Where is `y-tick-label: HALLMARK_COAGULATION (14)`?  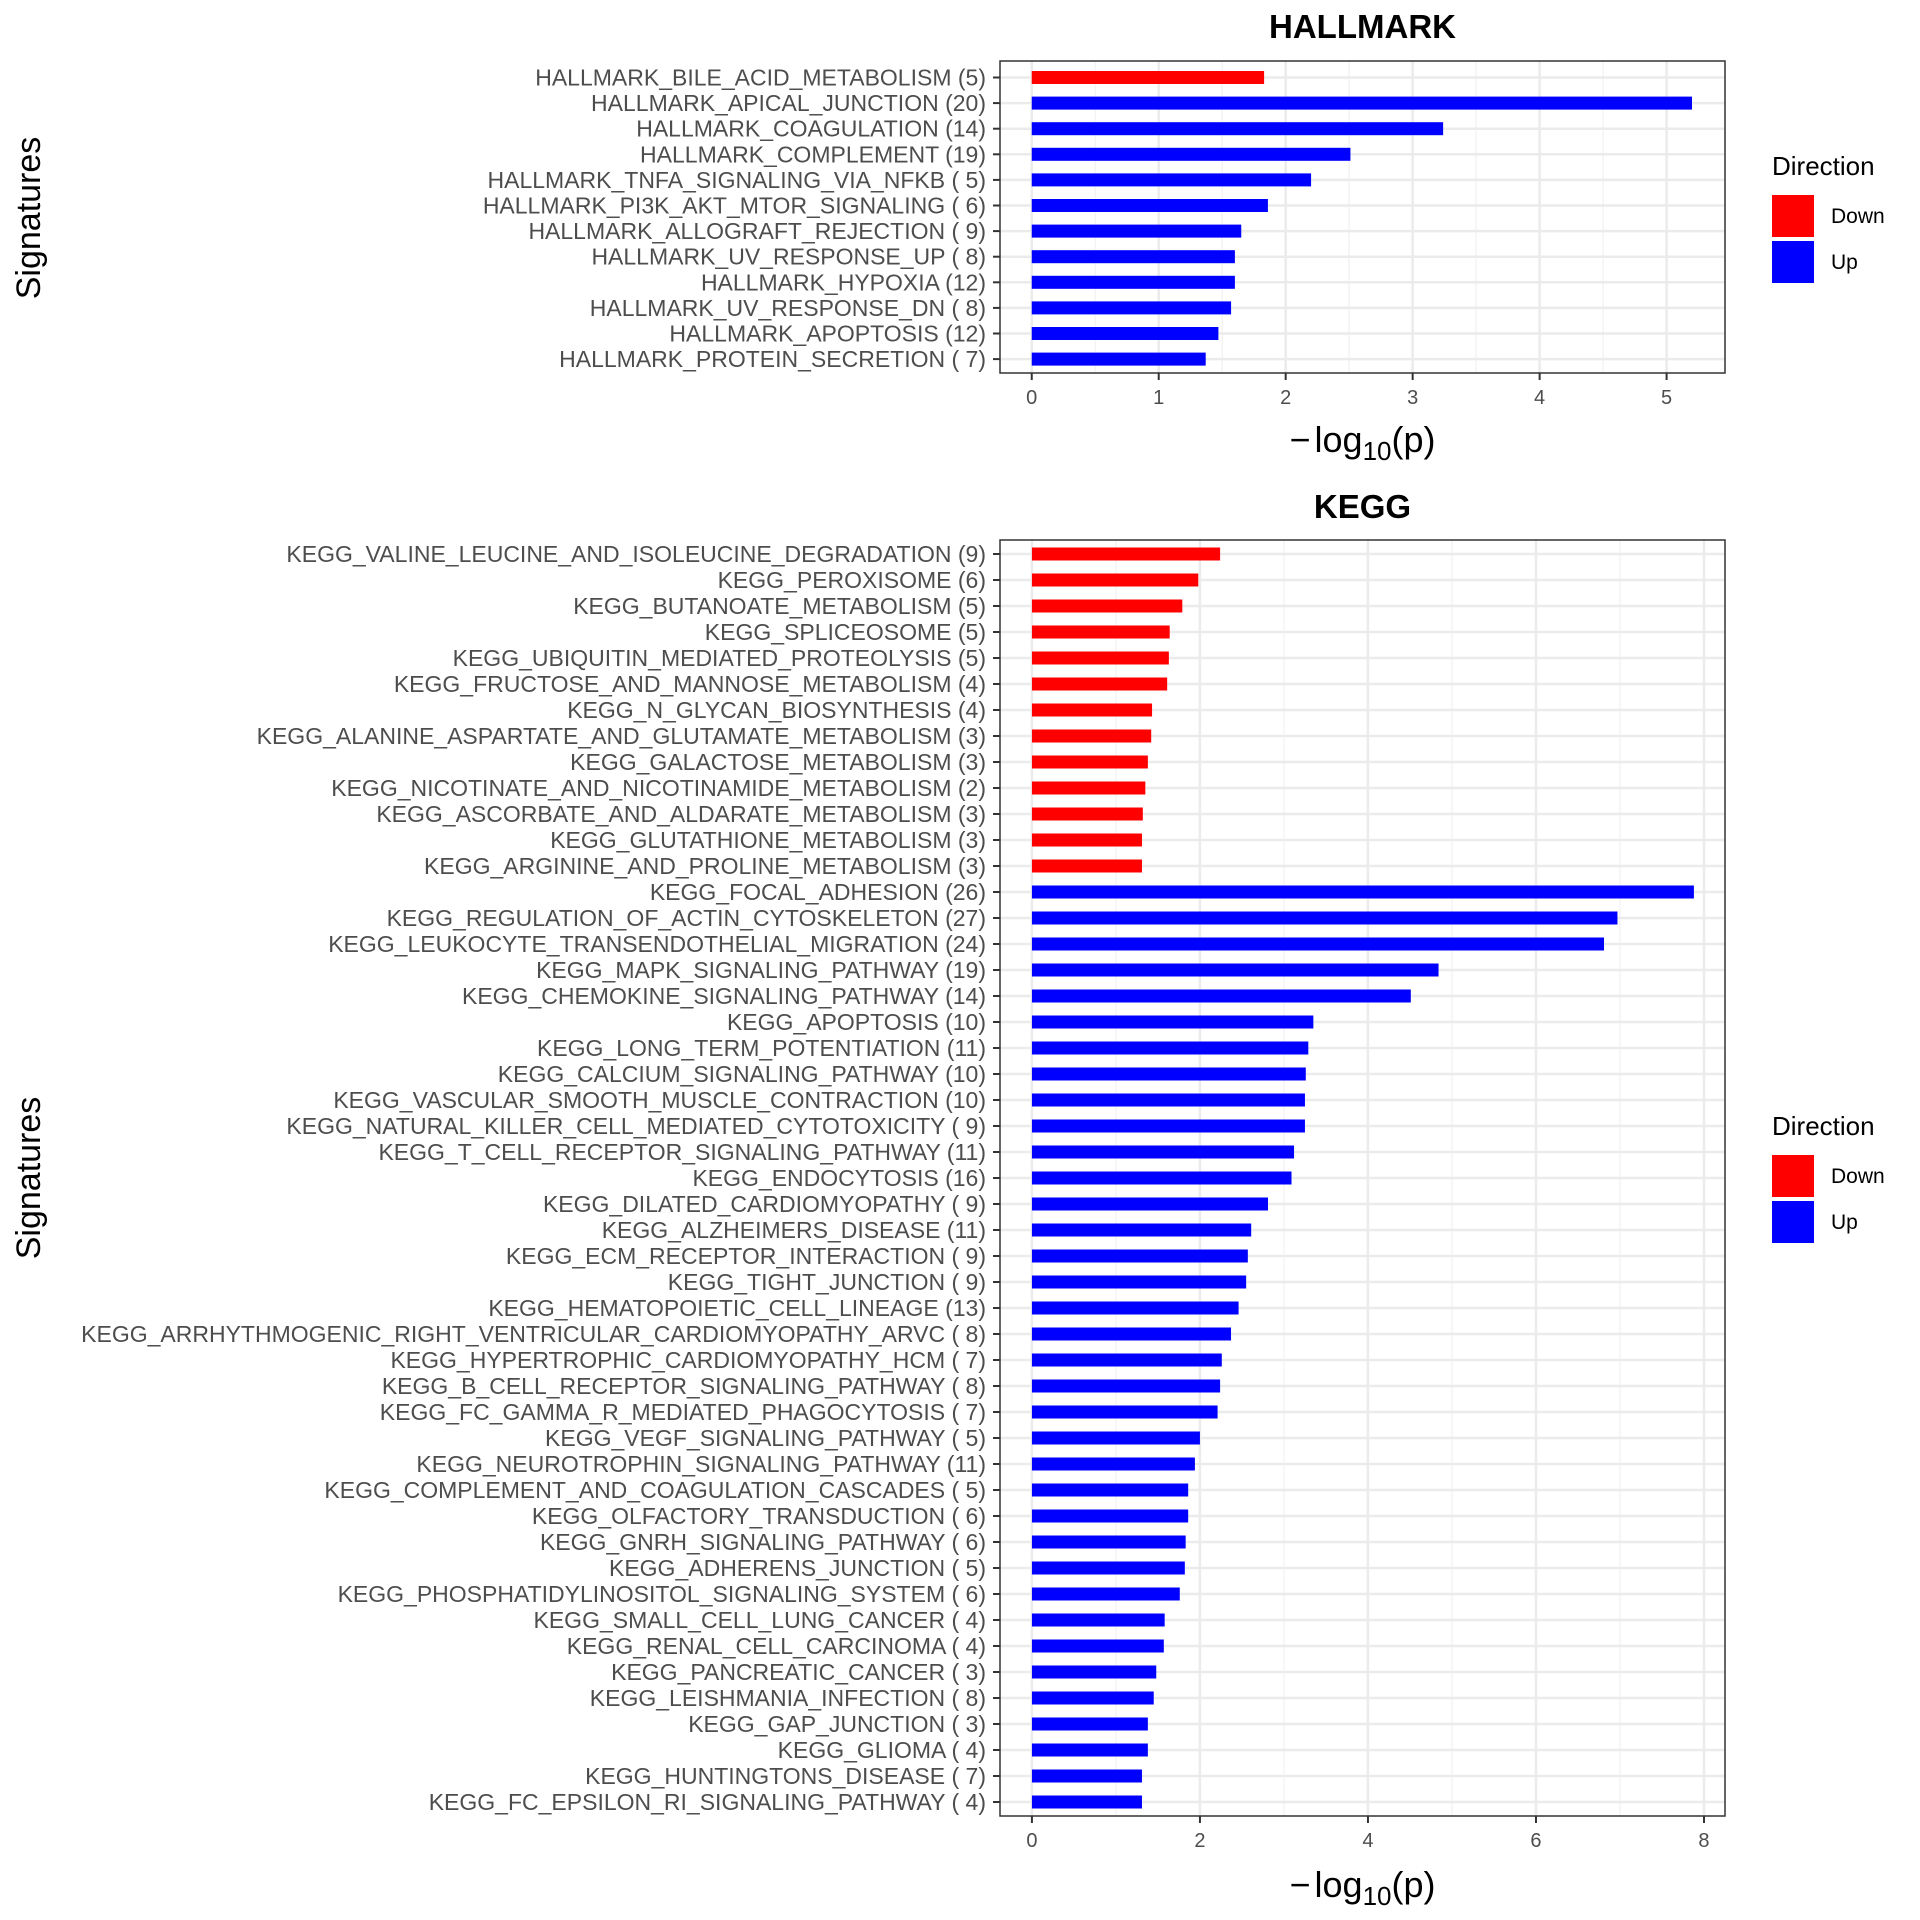 y-tick-label: HALLMARK_COAGULATION (14) is located at coordinates (811, 129).